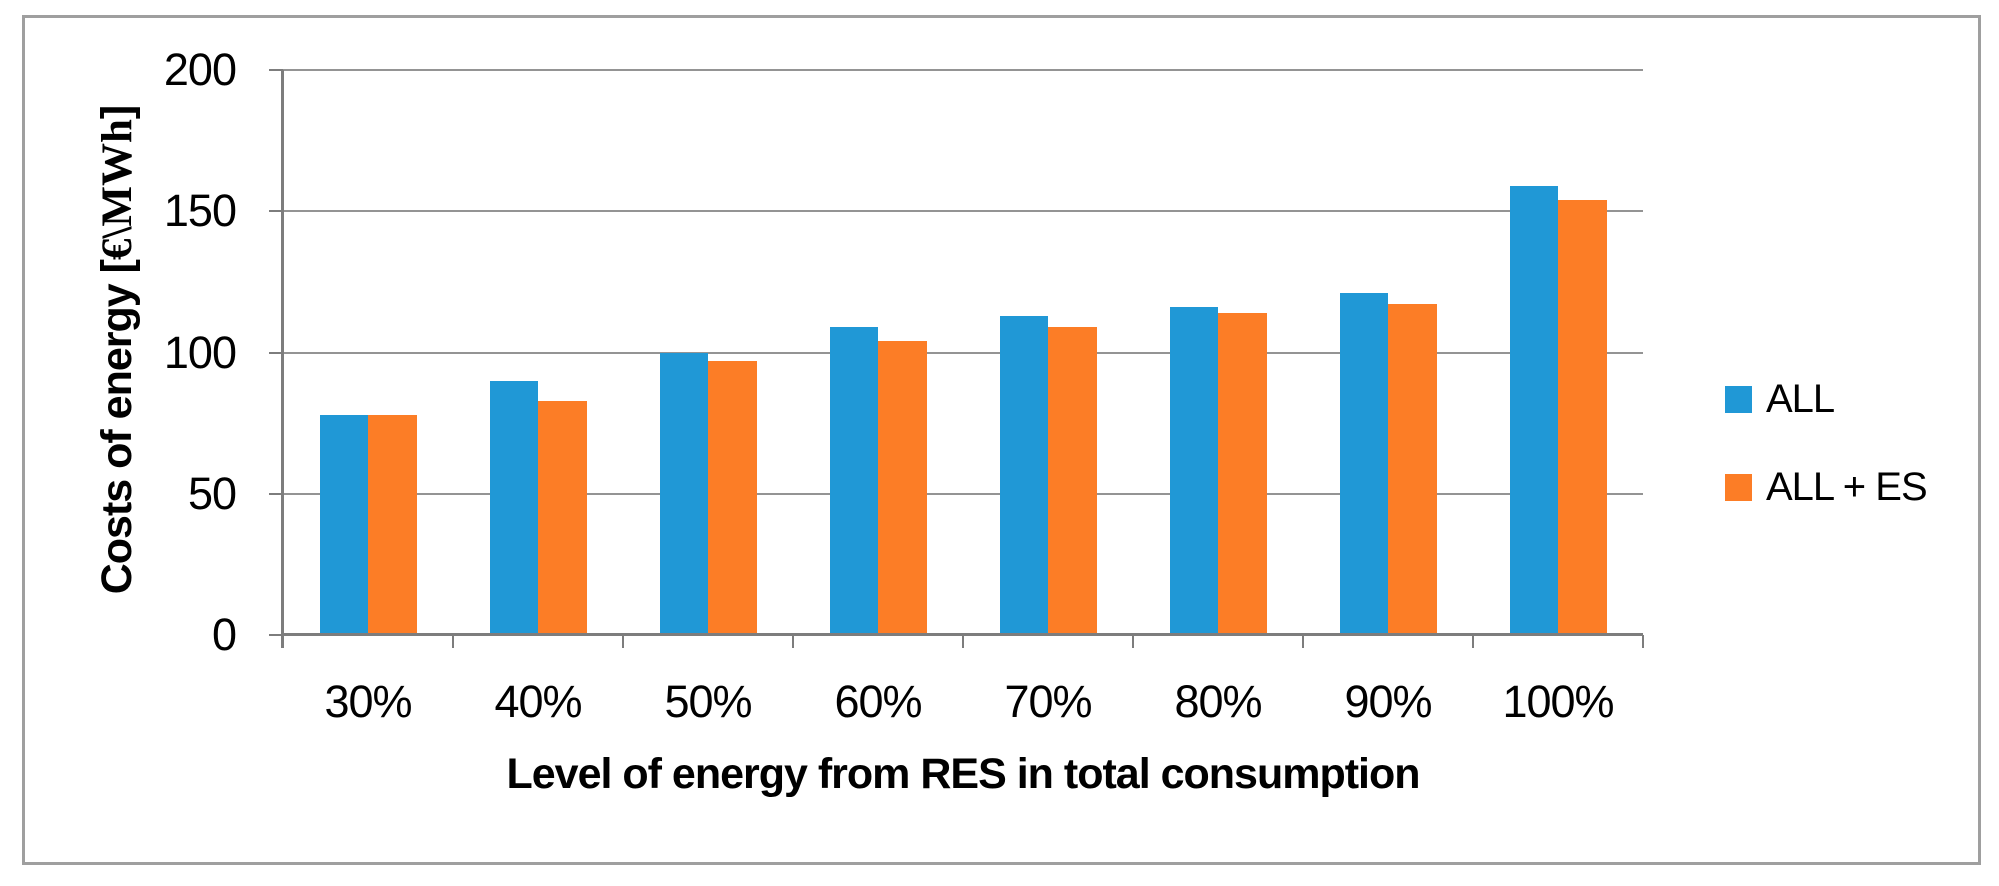  Describe the element at coordinates (1800, 398) in the screenshot. I see `legend-label-all: ALL` at that location.